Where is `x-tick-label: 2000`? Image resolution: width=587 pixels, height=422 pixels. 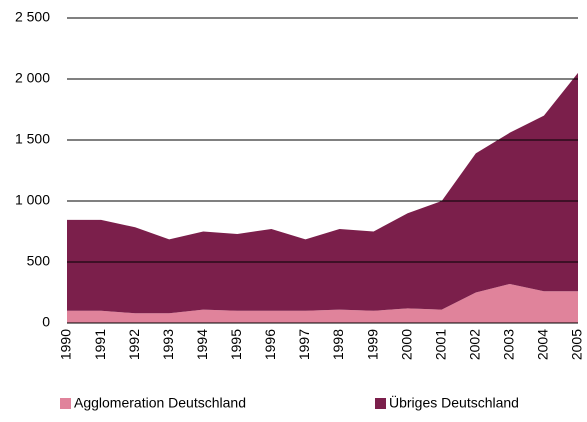
x-tick-label: 2000 is located at coordinates (406, 344).